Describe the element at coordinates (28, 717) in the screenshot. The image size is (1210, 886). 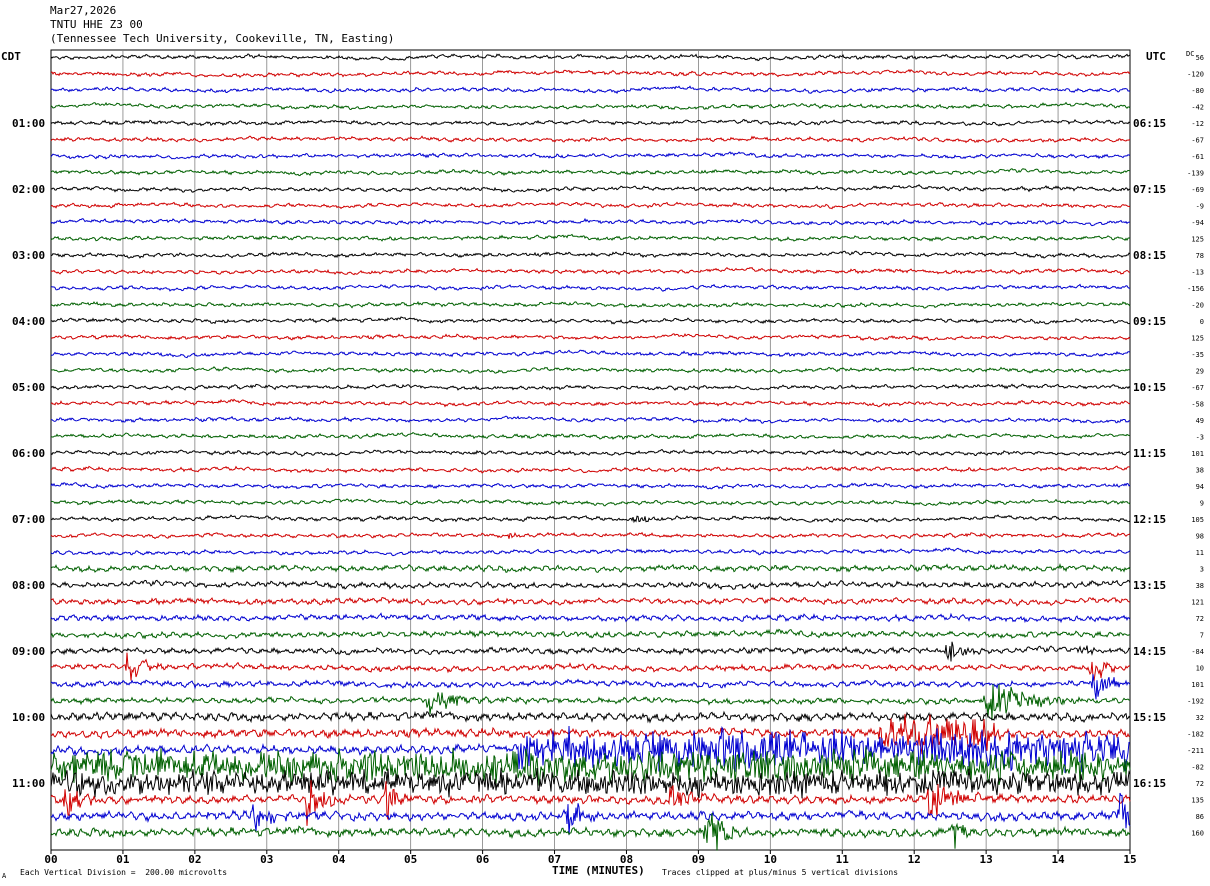
I see `left-hour-label: 10:00` at that location.